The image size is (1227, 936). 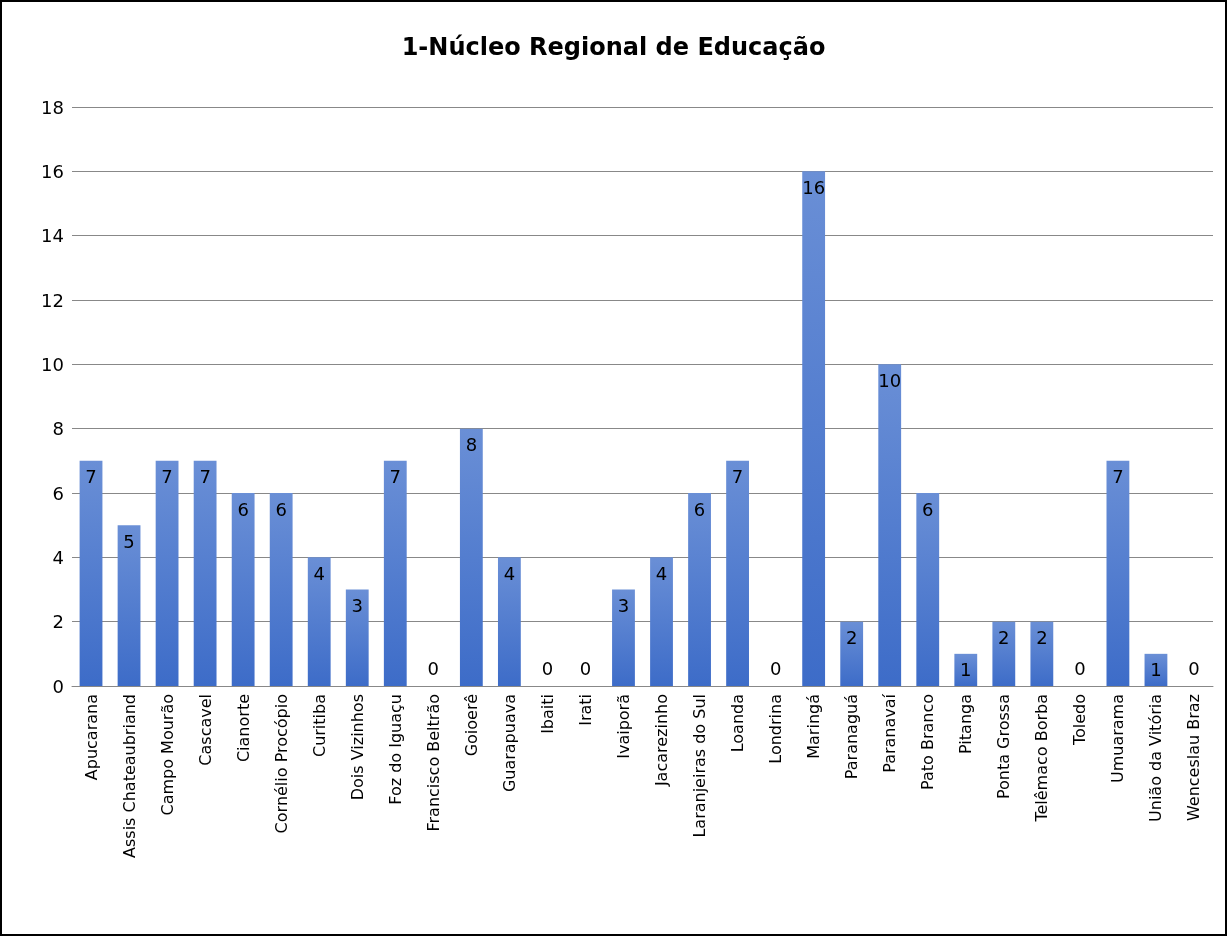 I want to click on y-tick-label: 4, so click(x=58, y=557).